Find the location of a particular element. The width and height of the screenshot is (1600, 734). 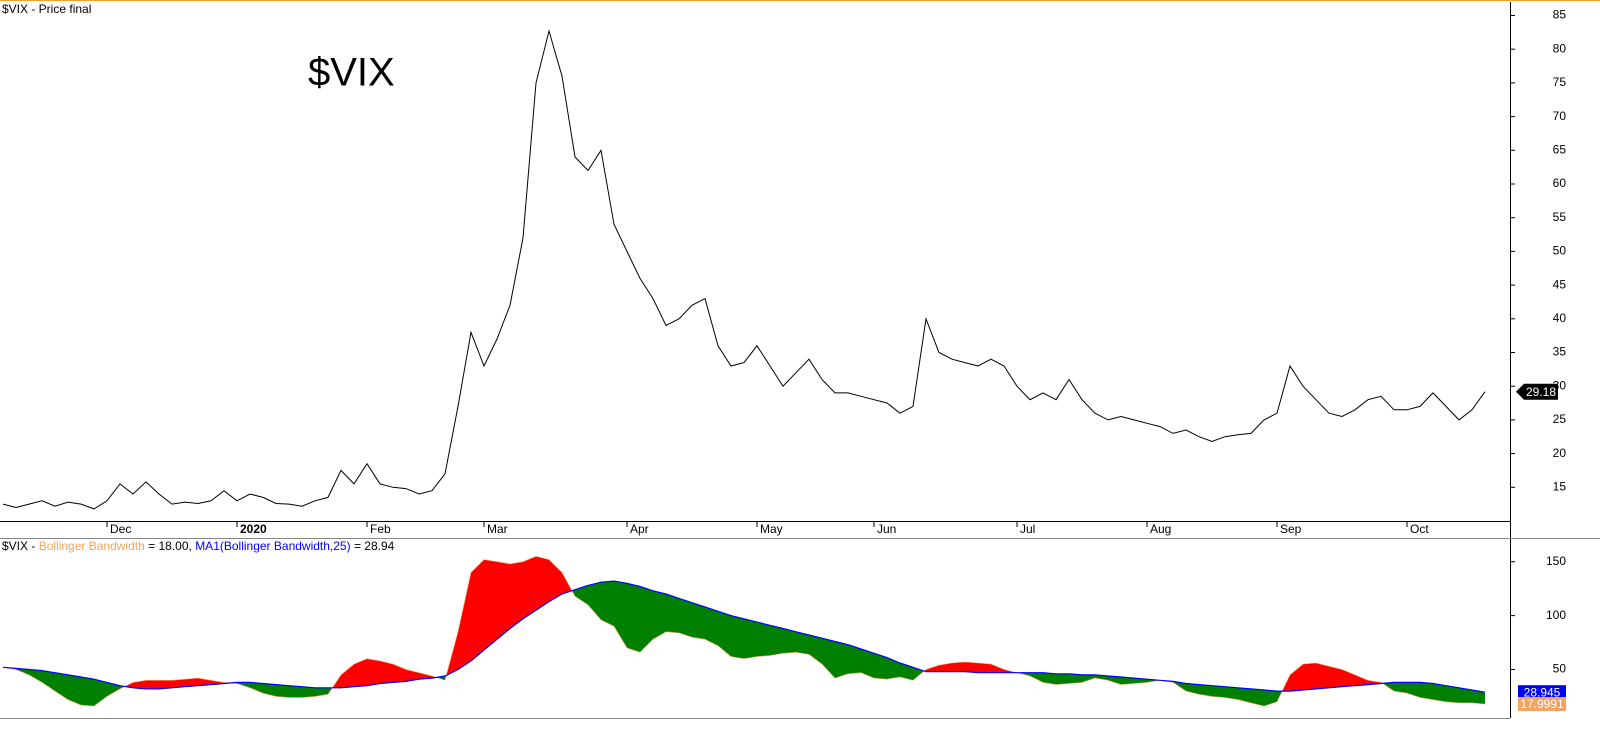

y-tick-label: 75 is located at coordinates (1560, 82).